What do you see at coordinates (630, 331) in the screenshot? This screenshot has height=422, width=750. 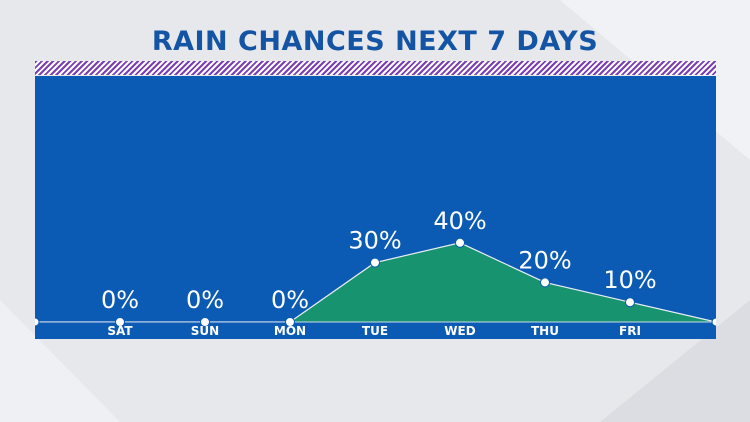 I see `tick-label-fri: FRI` at bounding box center [630, 331].